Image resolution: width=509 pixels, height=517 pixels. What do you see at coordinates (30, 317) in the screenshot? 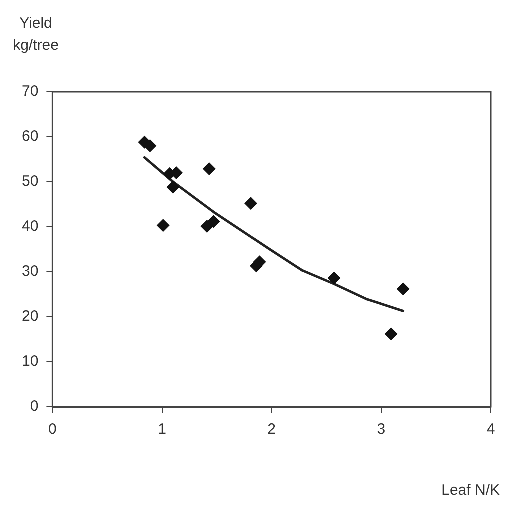
I see `y-tick-label: 20` at bounding box center [30, 317].